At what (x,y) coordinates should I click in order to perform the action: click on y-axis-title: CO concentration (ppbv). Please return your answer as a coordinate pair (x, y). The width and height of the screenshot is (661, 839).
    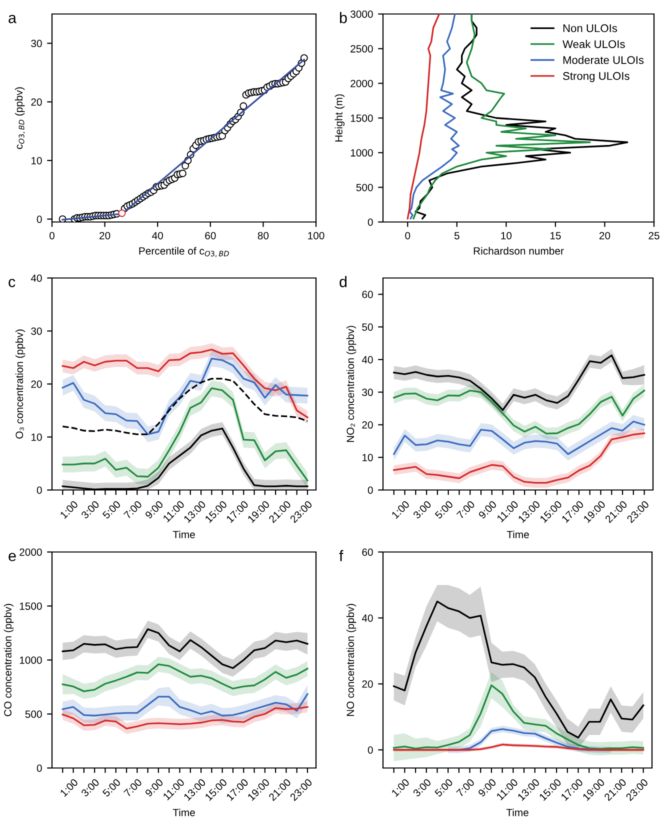
    Looking at the image, I should click on (9, 660).